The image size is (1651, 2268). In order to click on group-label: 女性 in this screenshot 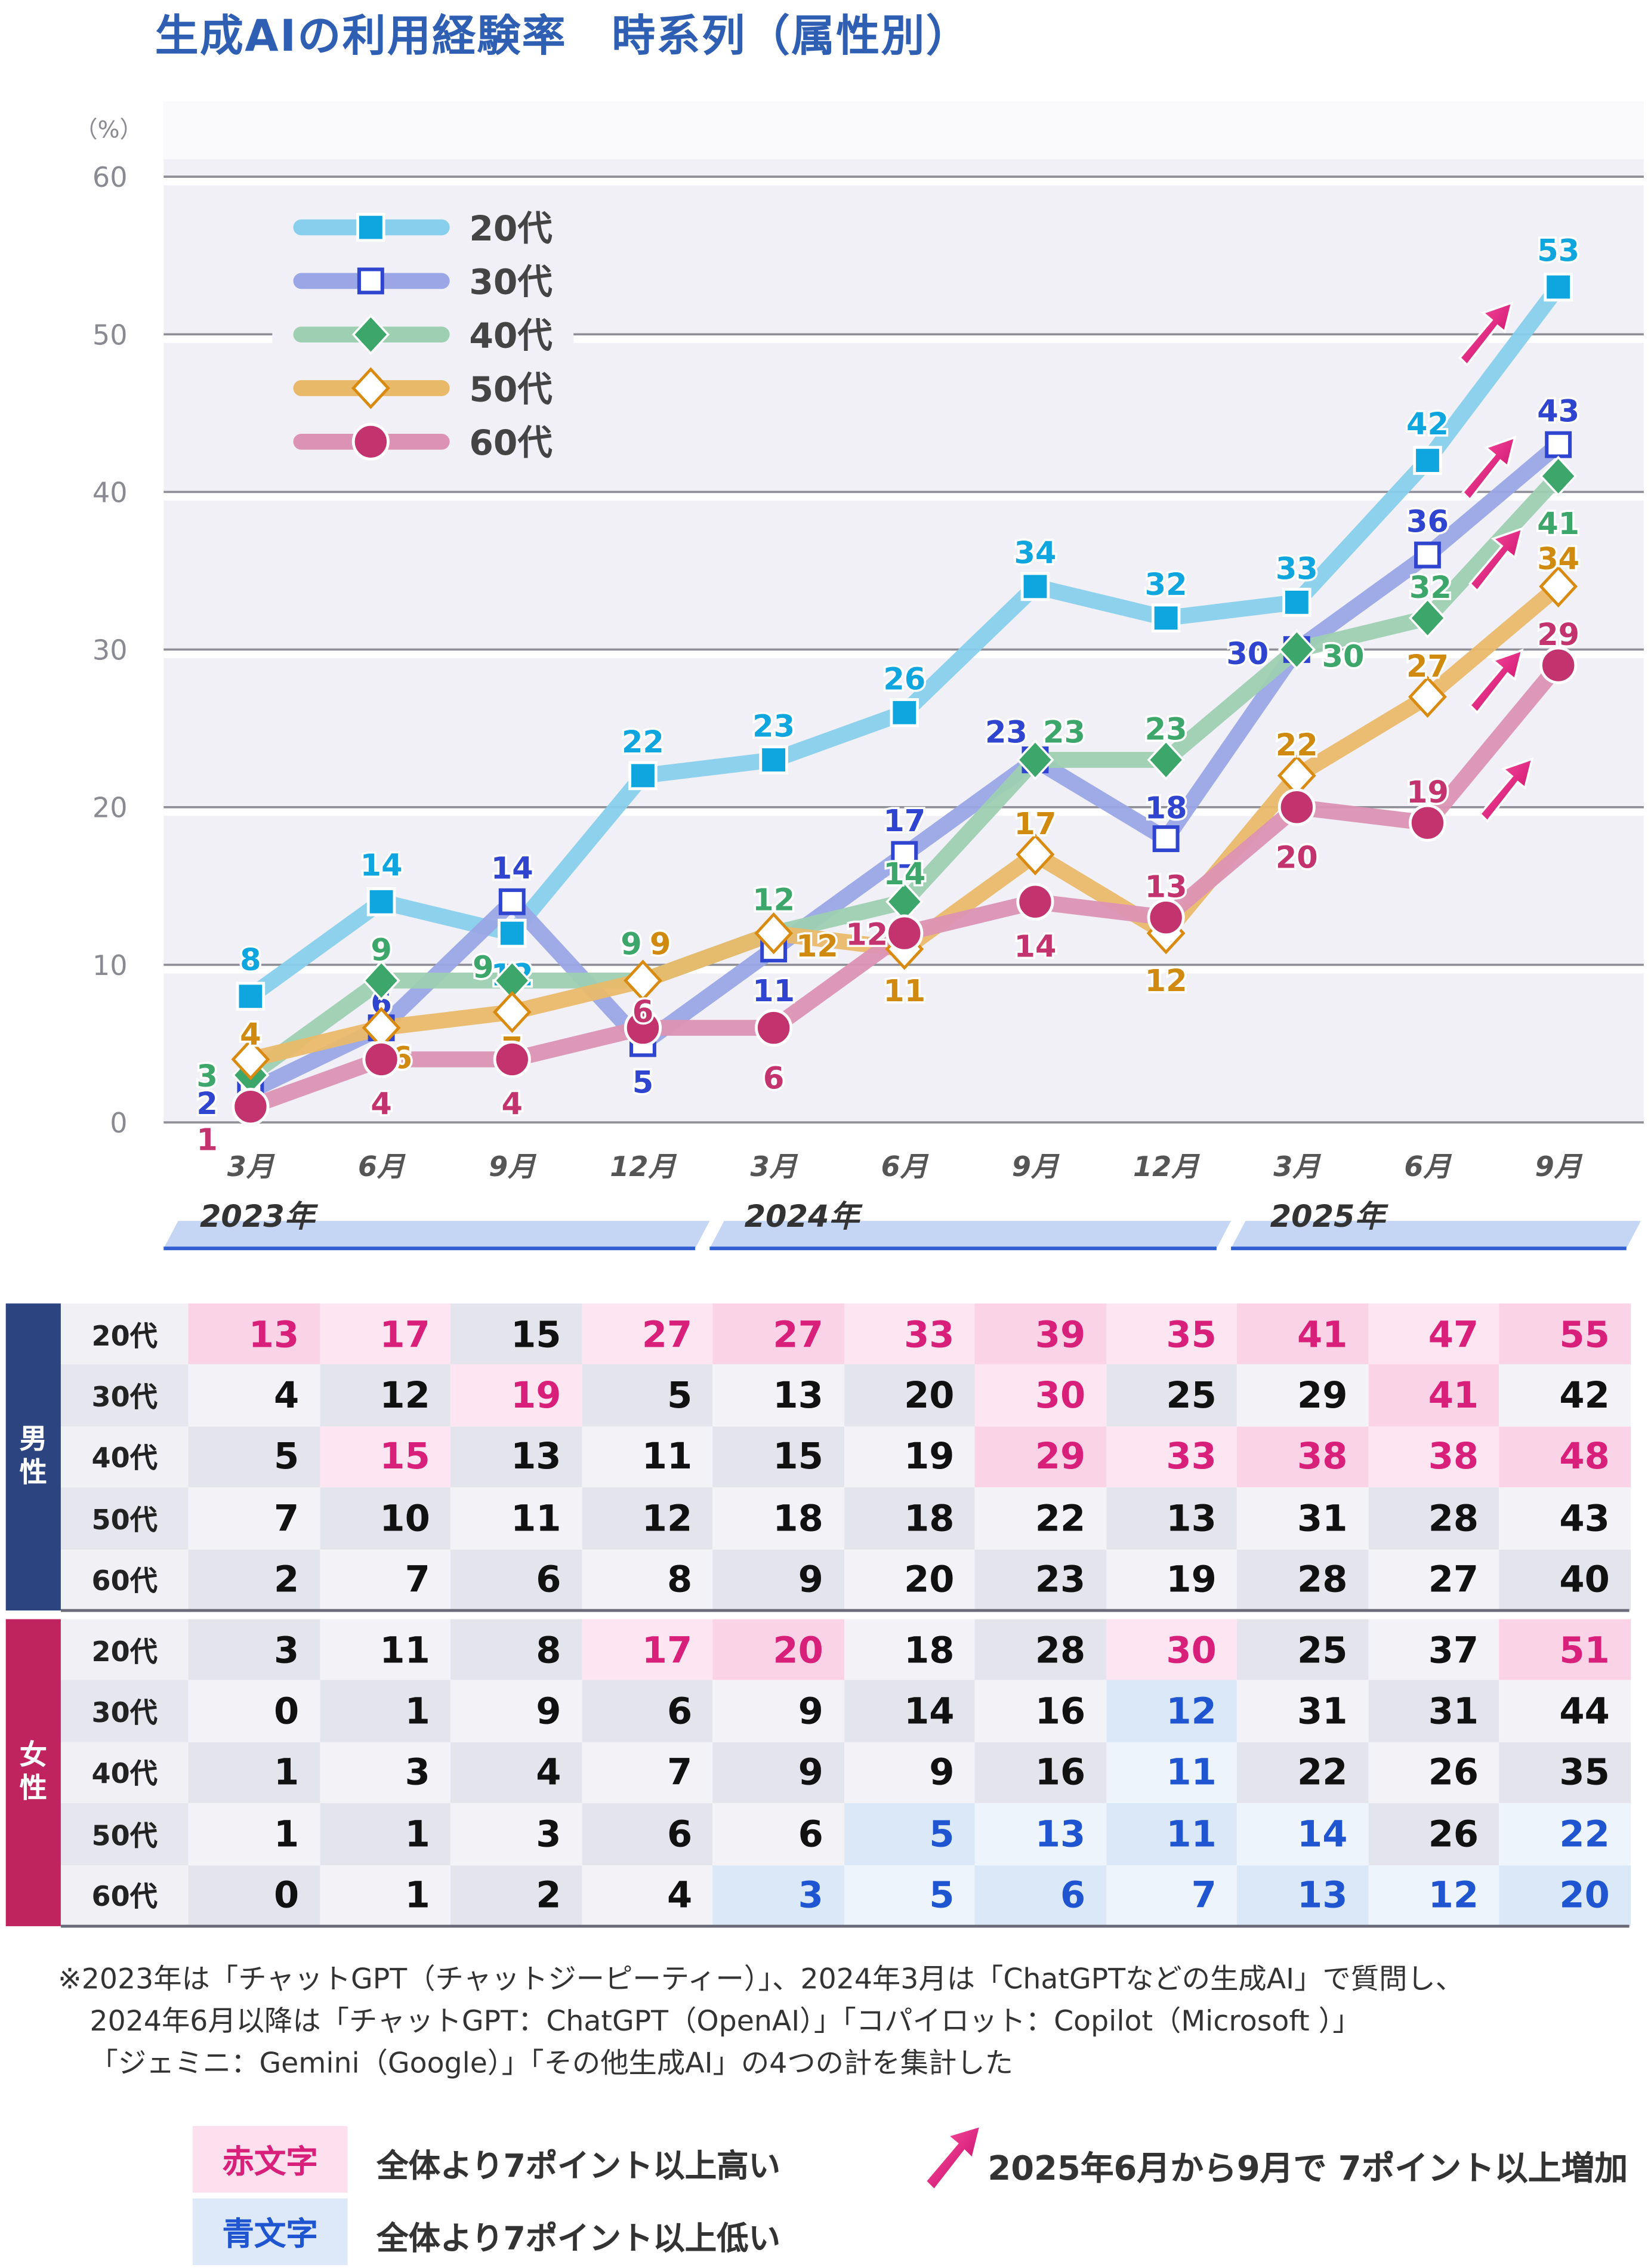, I will do `click(33, 1773)`.